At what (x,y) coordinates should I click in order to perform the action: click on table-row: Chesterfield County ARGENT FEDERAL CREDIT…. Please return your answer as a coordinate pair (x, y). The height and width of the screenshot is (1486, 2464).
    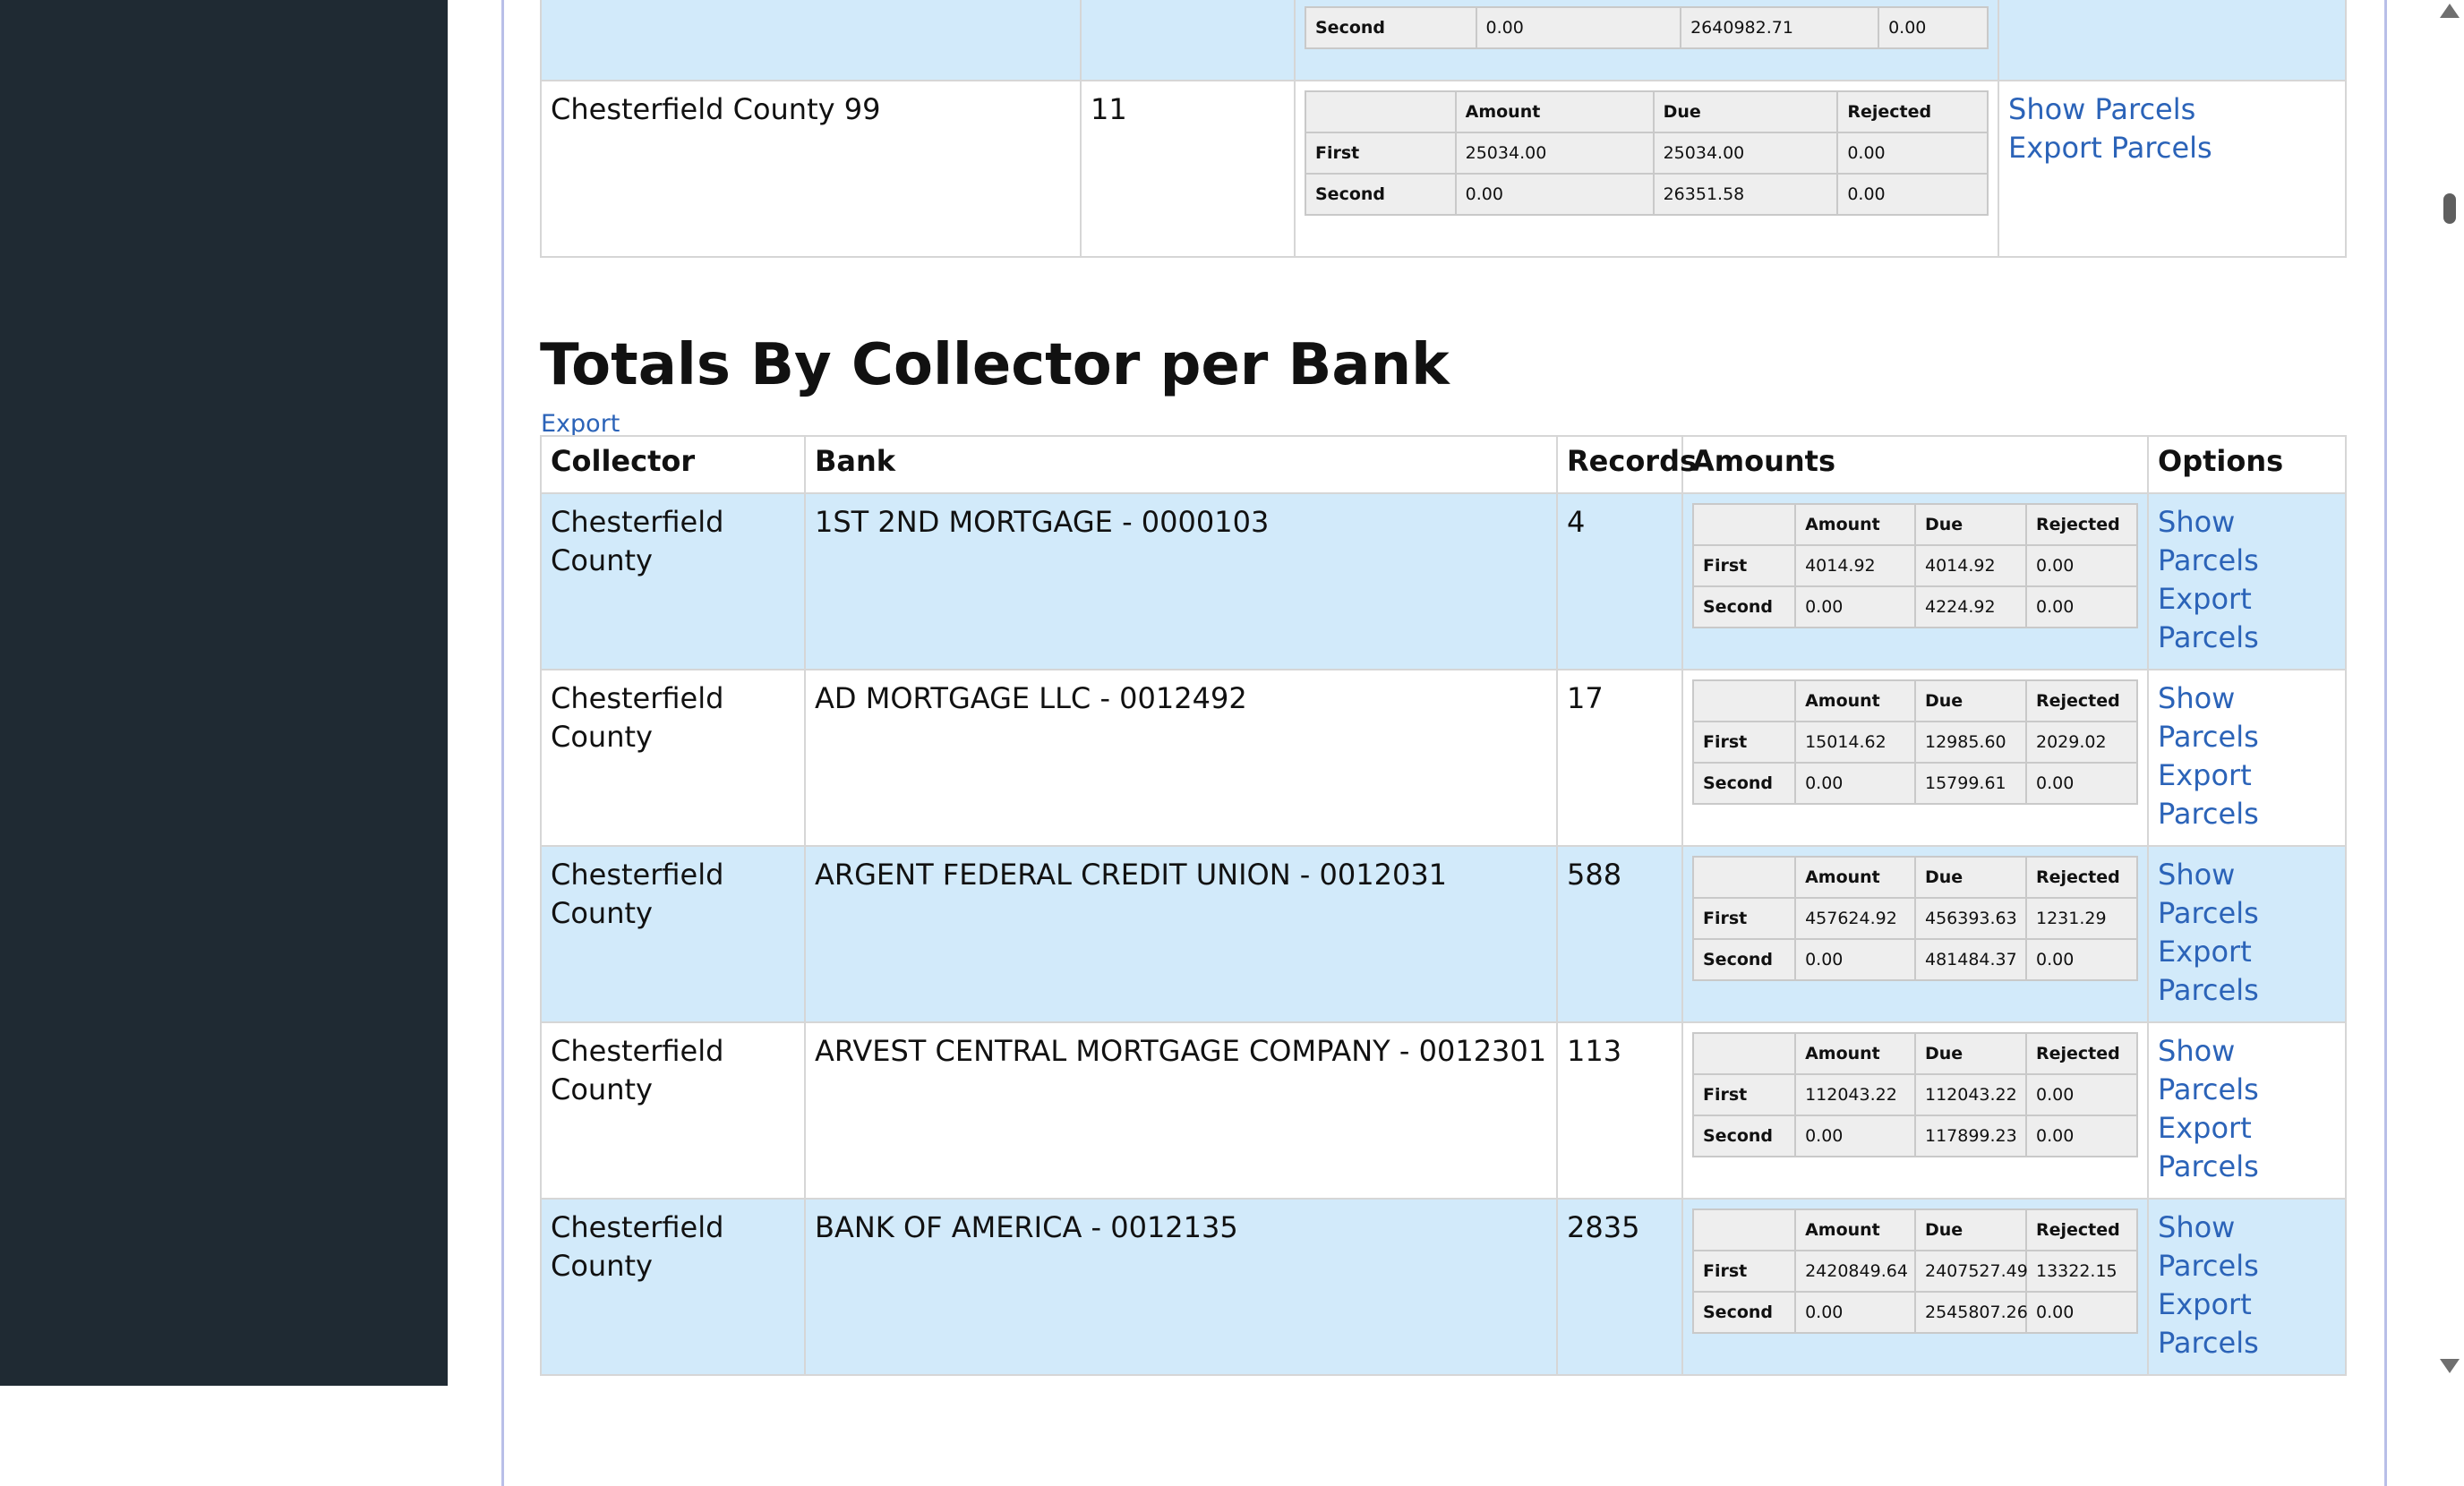
    Looking at the image, I should click on (1443, 934).